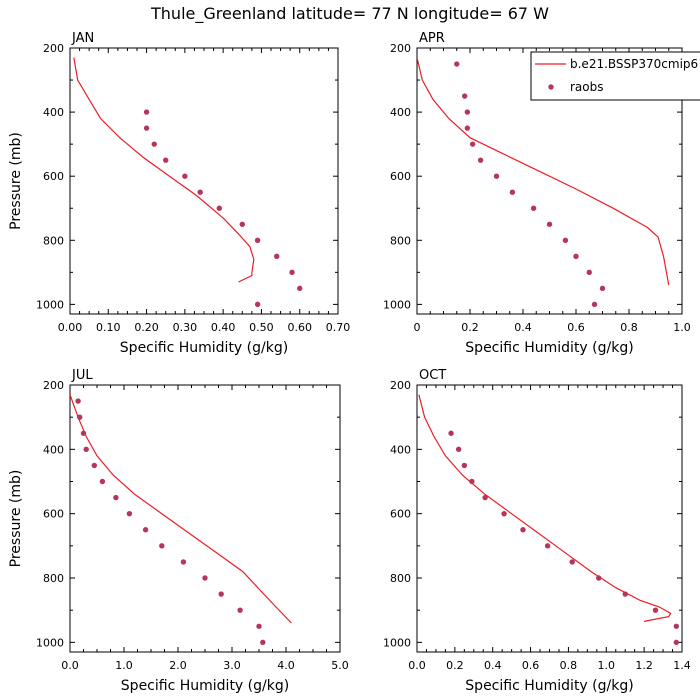 This screenshot has width=700, height=700. Describe the element at coordinates (16, 181) in the screenshot. I see `y-axis-label: Pressure (mb)` at that location.